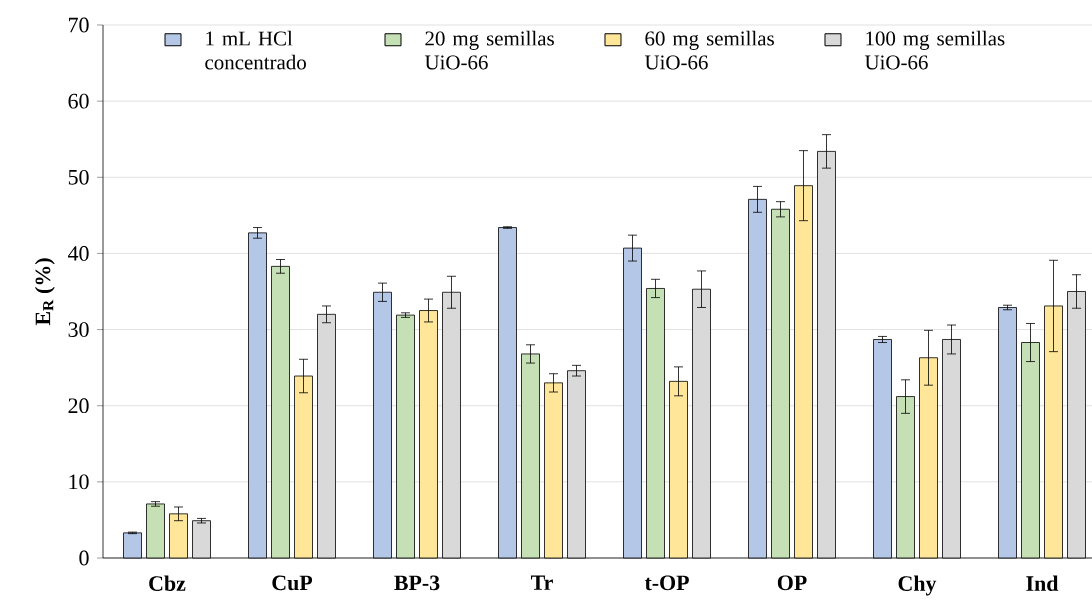 The height and width of the screenshot is (601, 1092). Describe the element at coordinates (489, 50) in the screenshot. I see `legend-label: 20 mg semillas UiO-66` at that location.